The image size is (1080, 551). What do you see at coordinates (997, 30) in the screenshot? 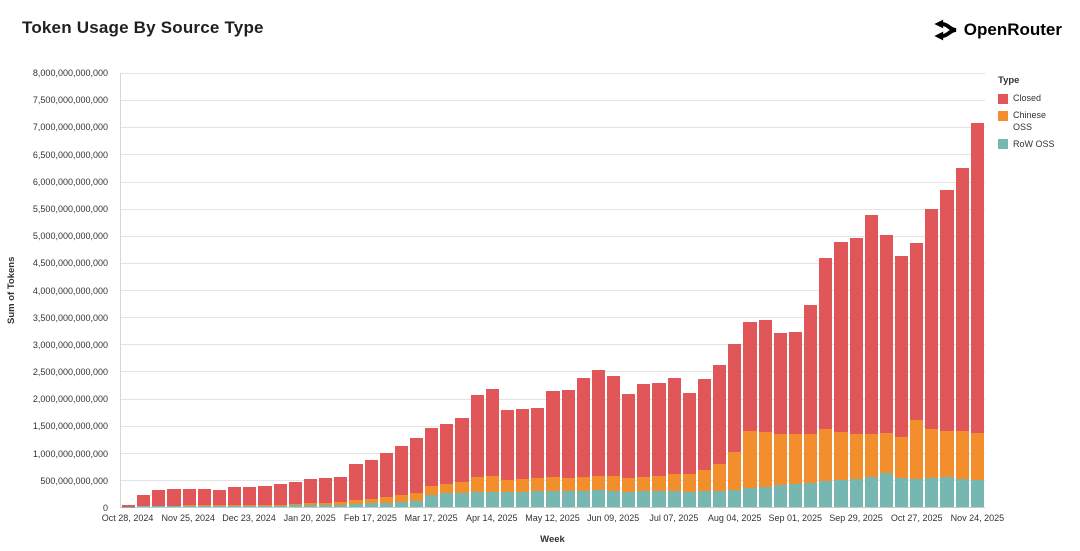
I see `openrouter-brand: OpenRouter` at bounding box center [997, 30].